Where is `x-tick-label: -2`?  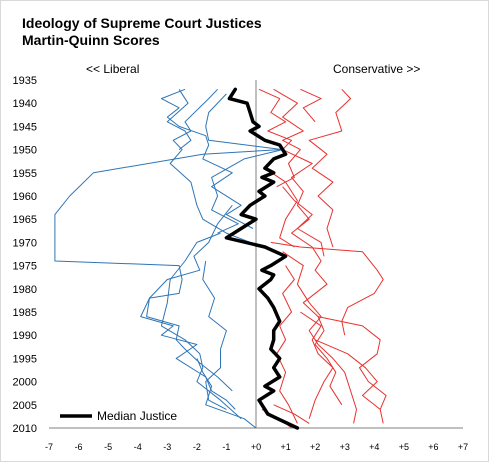 x-tick-label: -2 is located at coordinates (197, 447).